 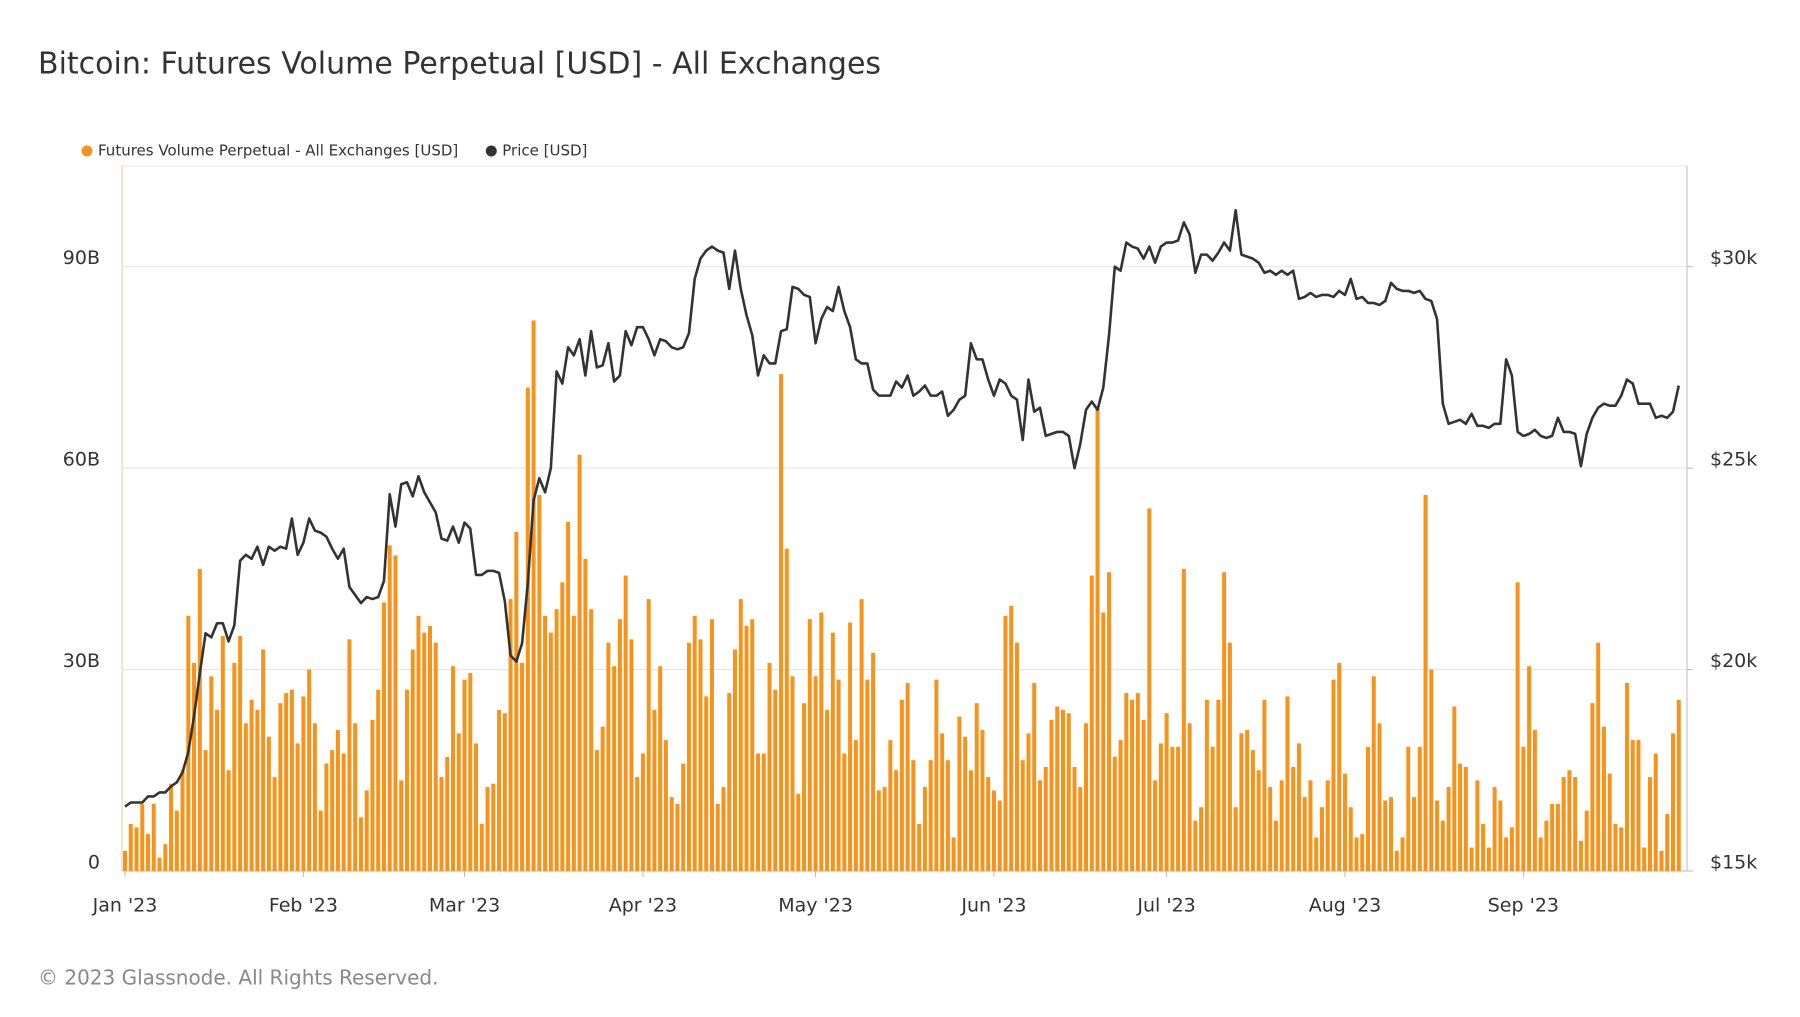 I want to click on x-tick-label: Jul '23, so click(x=1165, y=906).